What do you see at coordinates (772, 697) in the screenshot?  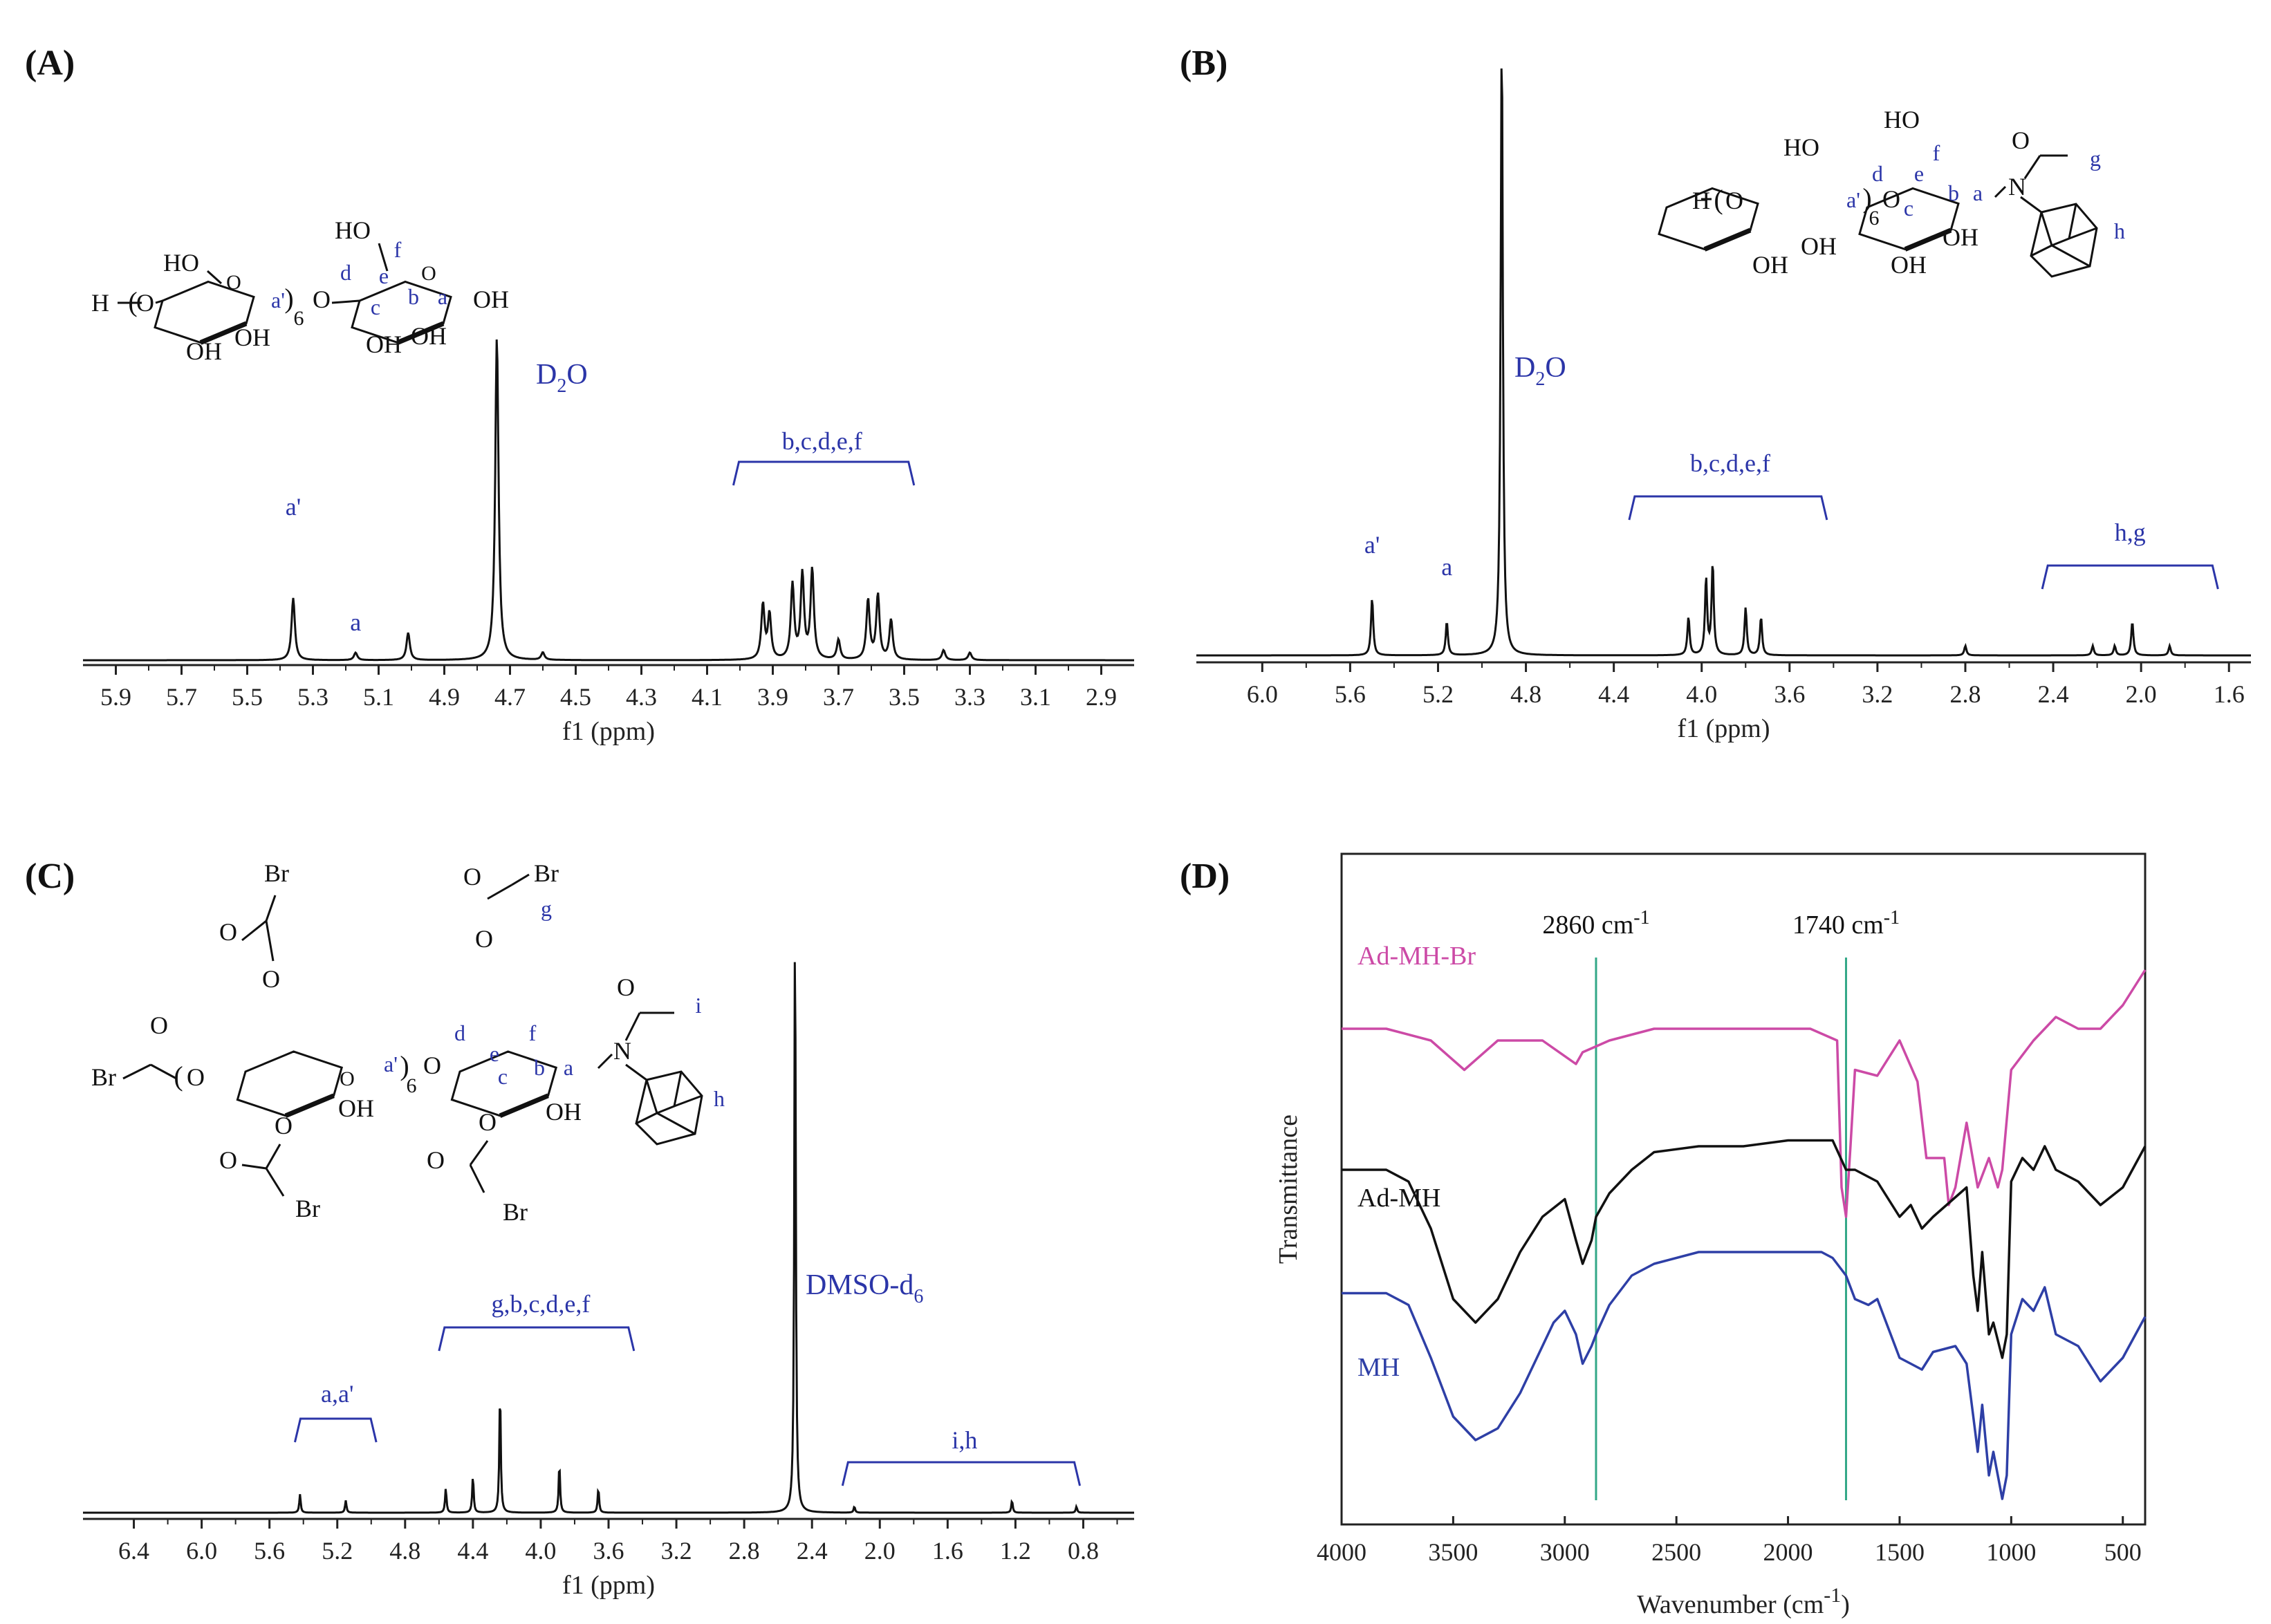 I see `x-tick-label: 3.9` at bounding box center [772, 697].